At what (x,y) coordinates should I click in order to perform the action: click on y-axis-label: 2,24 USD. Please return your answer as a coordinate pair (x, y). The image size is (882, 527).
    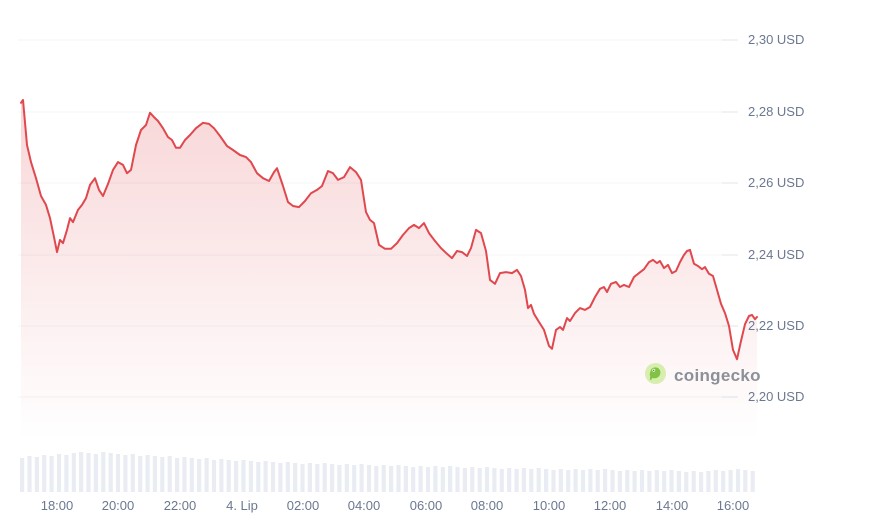
    Looking at the image, I should click on (776, 254).